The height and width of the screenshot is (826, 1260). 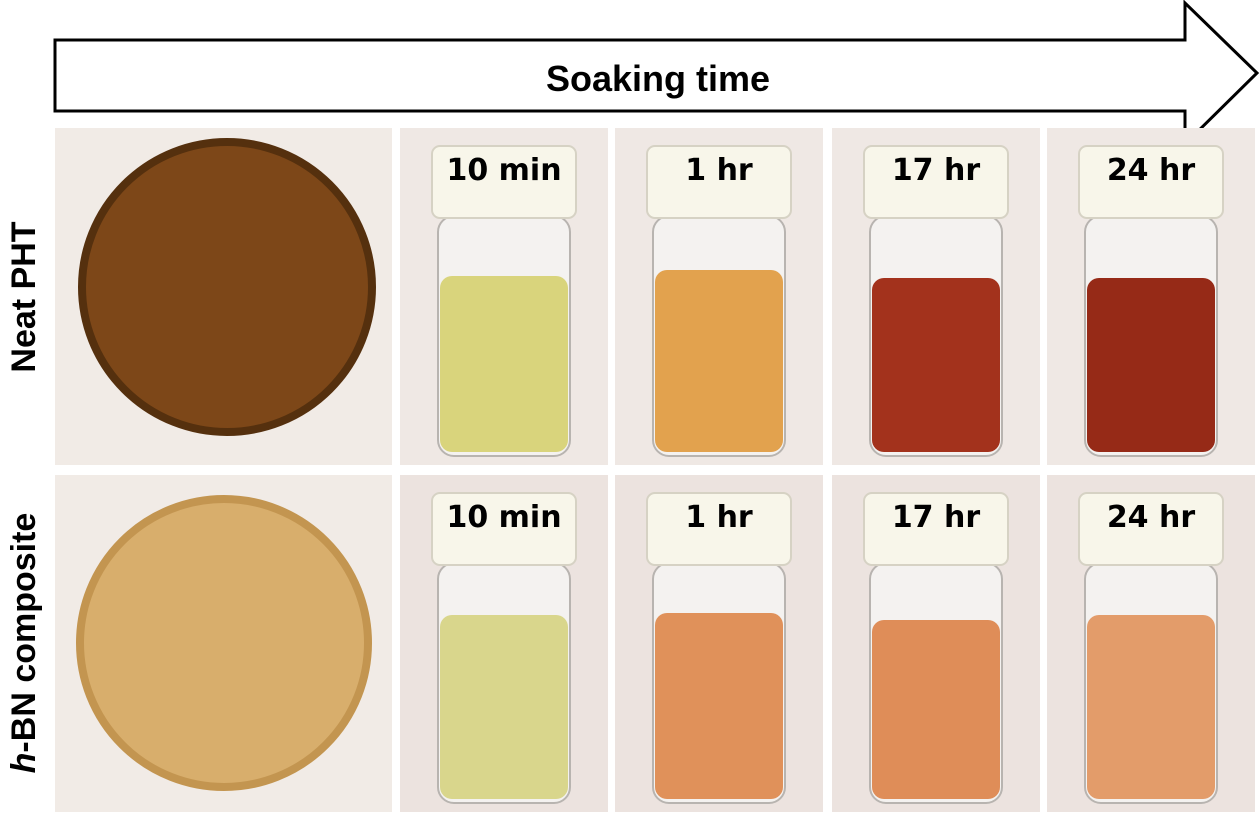 I want to click on row-label-rest: -BN composite, so click(x=24, y=633).